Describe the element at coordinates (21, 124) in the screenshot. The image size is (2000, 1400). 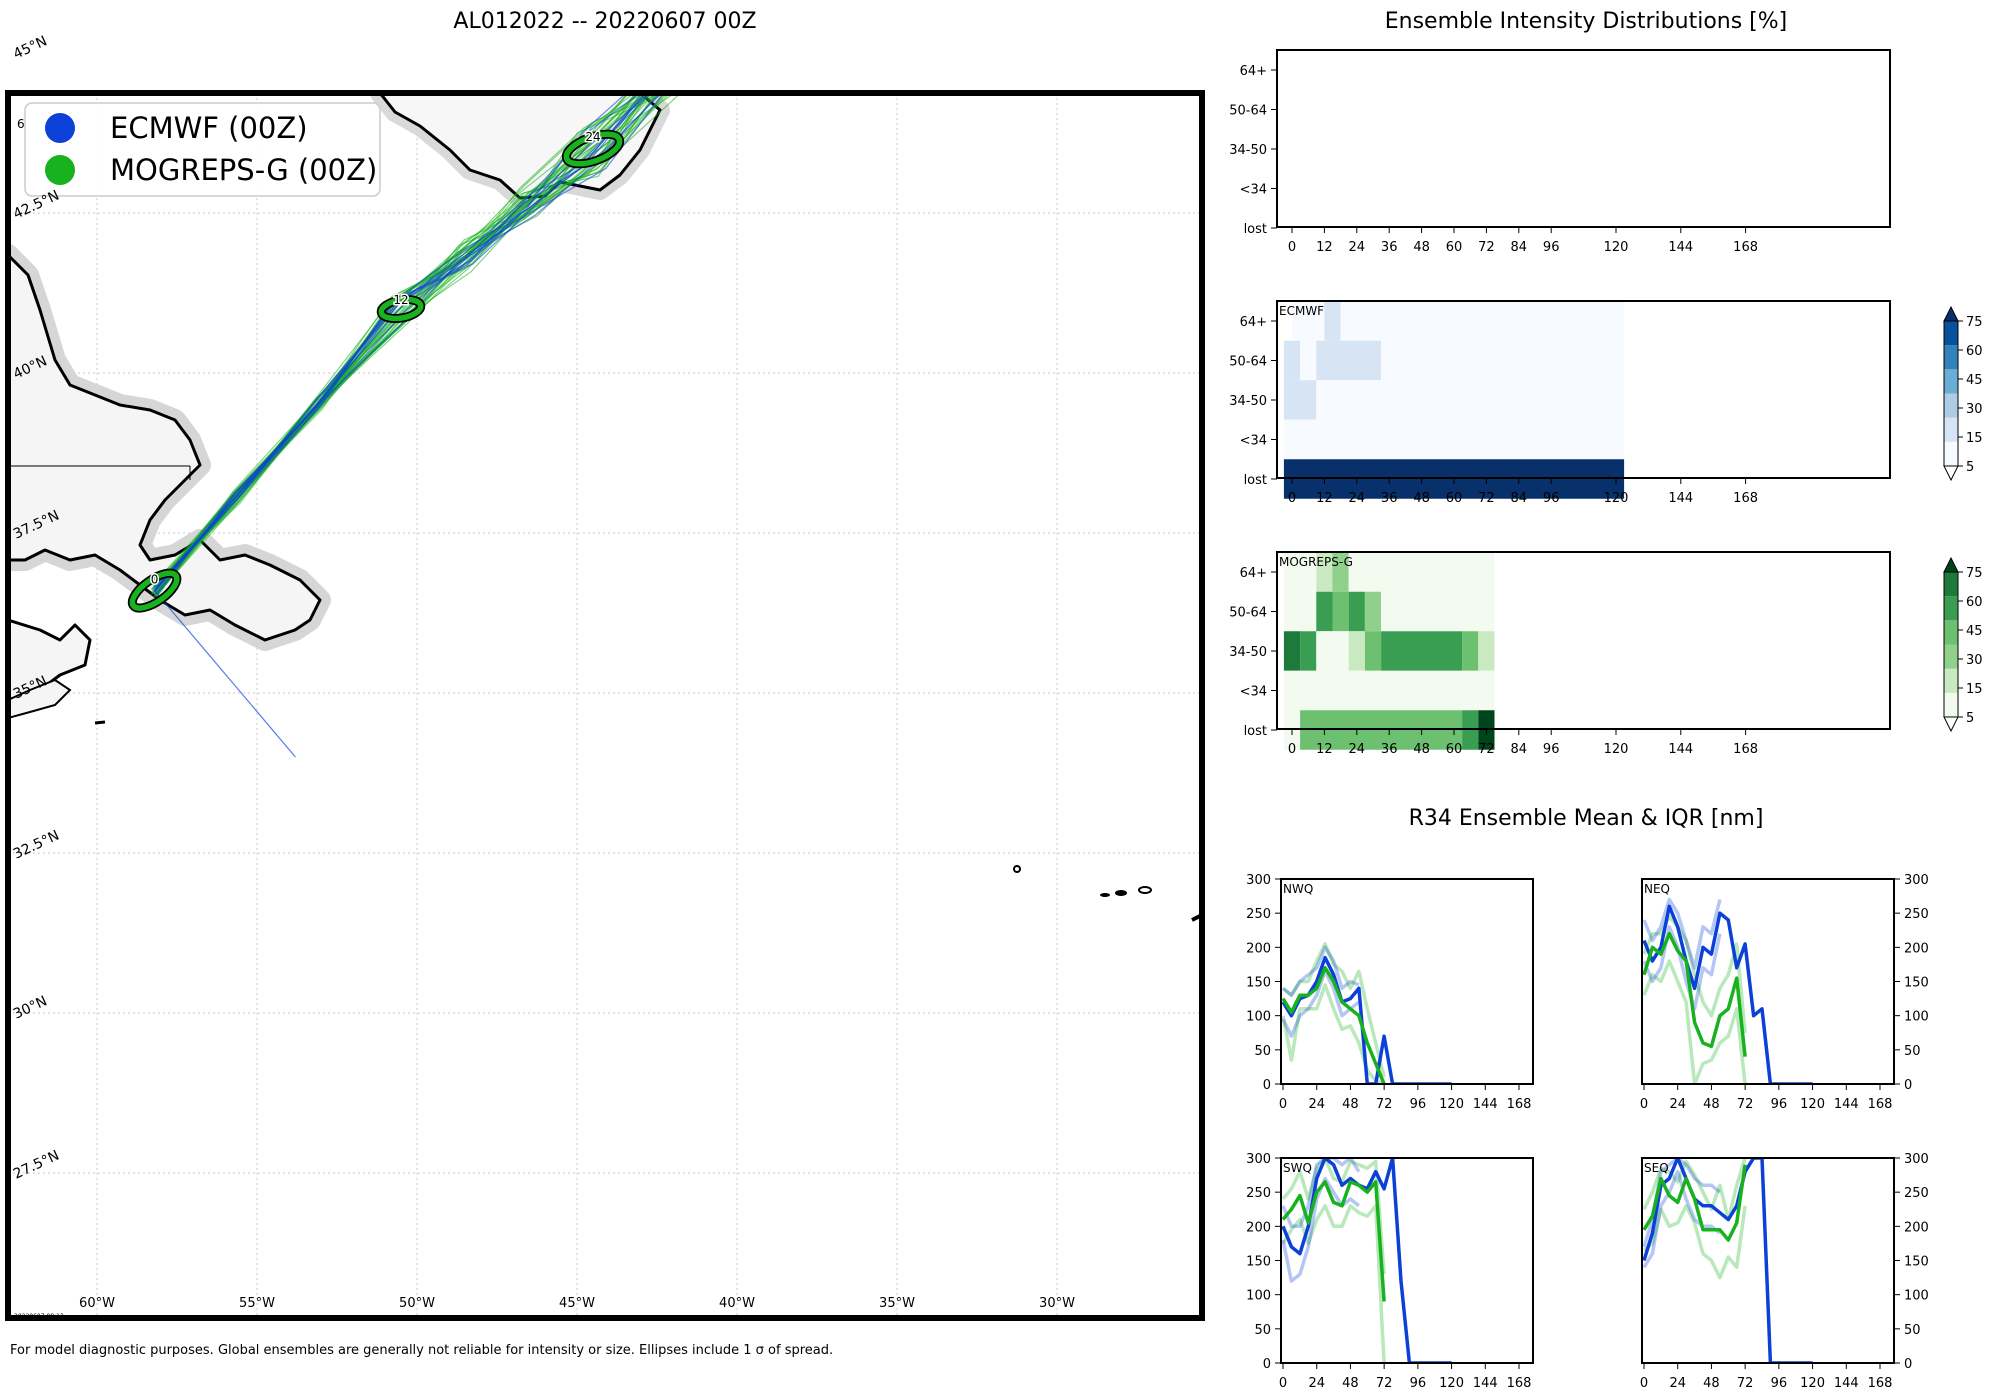
I see `lat-label: 6` at that location.